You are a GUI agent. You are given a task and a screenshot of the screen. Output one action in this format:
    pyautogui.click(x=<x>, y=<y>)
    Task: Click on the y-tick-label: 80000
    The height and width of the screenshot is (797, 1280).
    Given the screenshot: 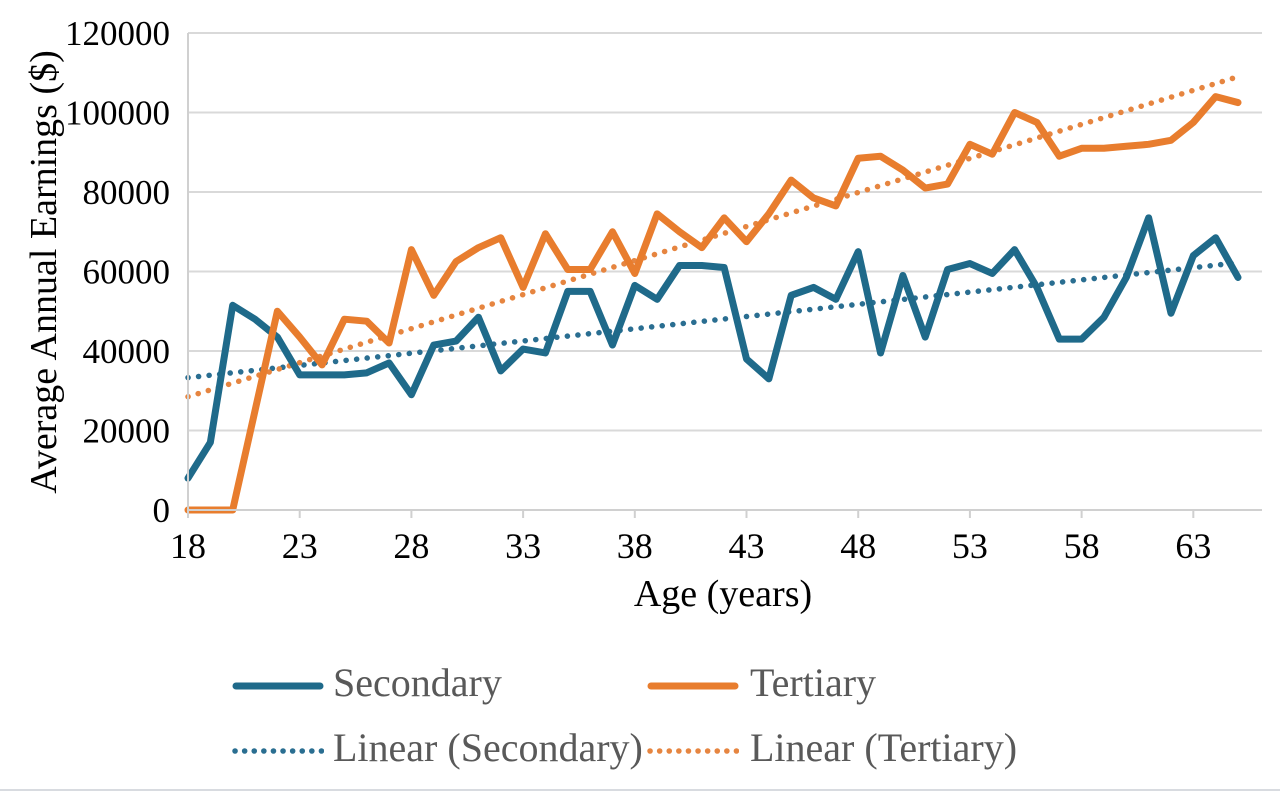 What is the action you would take?
    pyautogui.click(x=127, y=192)
    